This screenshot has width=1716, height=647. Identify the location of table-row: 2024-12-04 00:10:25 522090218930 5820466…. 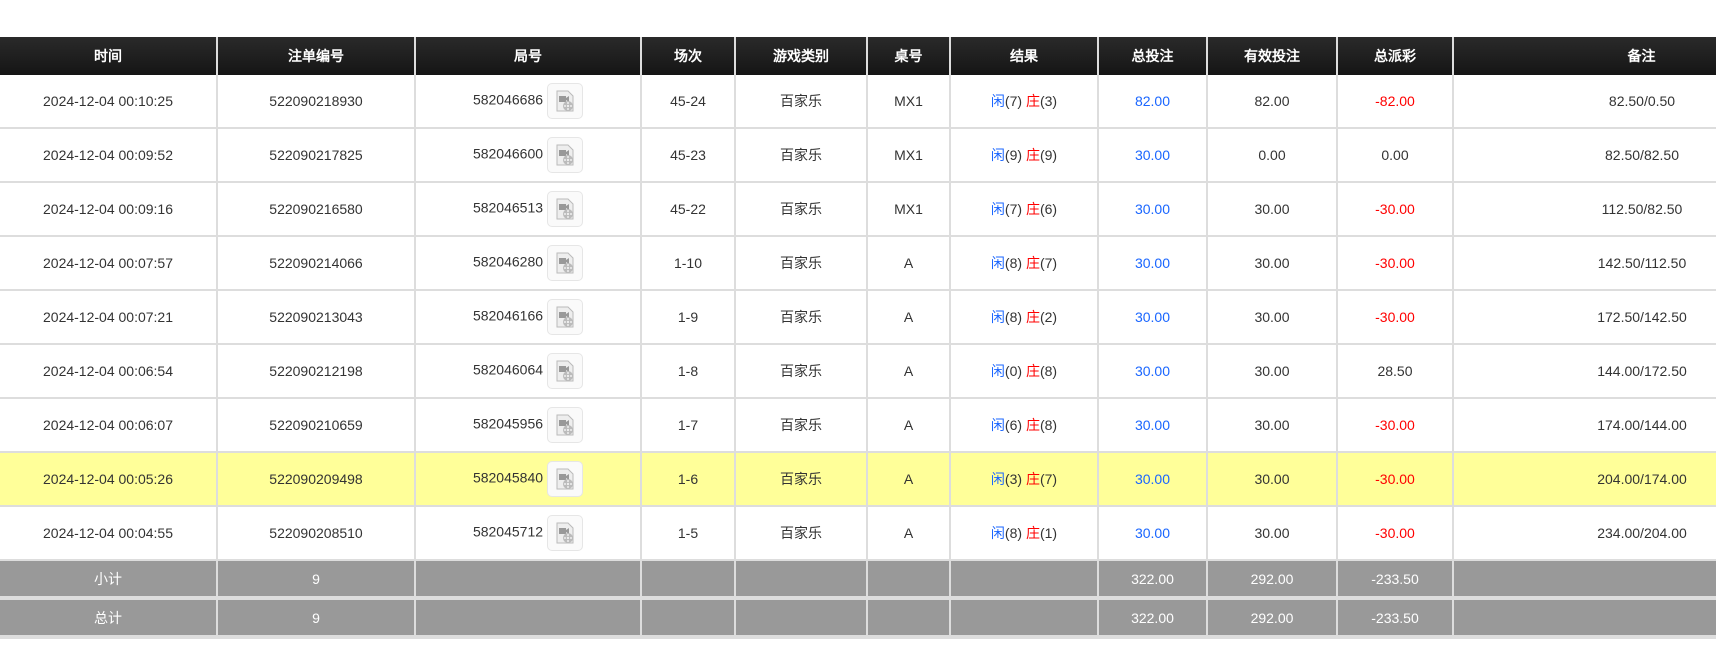
(858, 102).